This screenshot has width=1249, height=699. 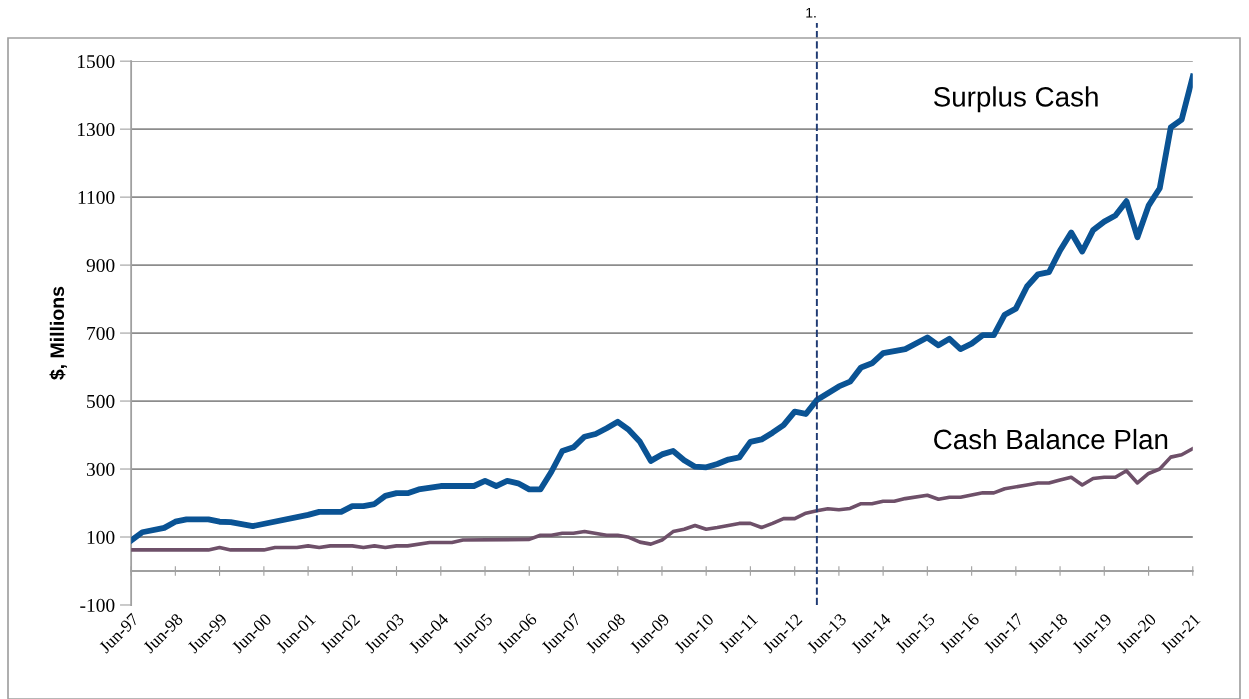 I want to click on y-tick-label: 900, so click(x=100, y=265).